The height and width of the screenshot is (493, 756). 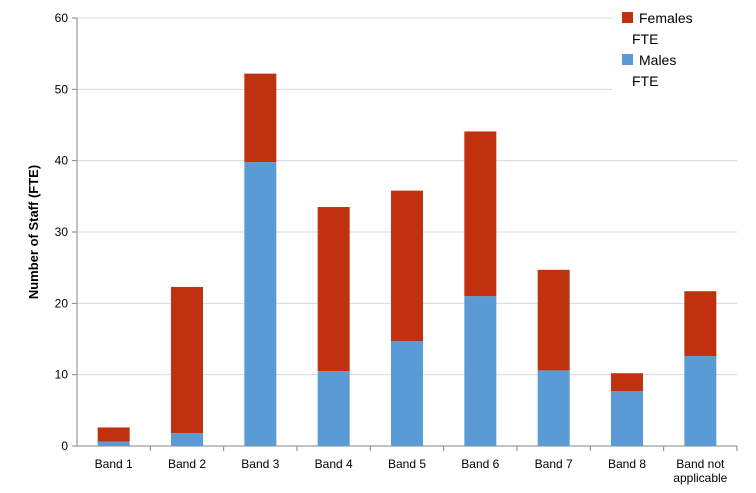 What do you see at coordinates (33, 232) in the screenshot?
I see `y-axis-title: Number of Staff (FTE)` at bounding box center [33, 232].